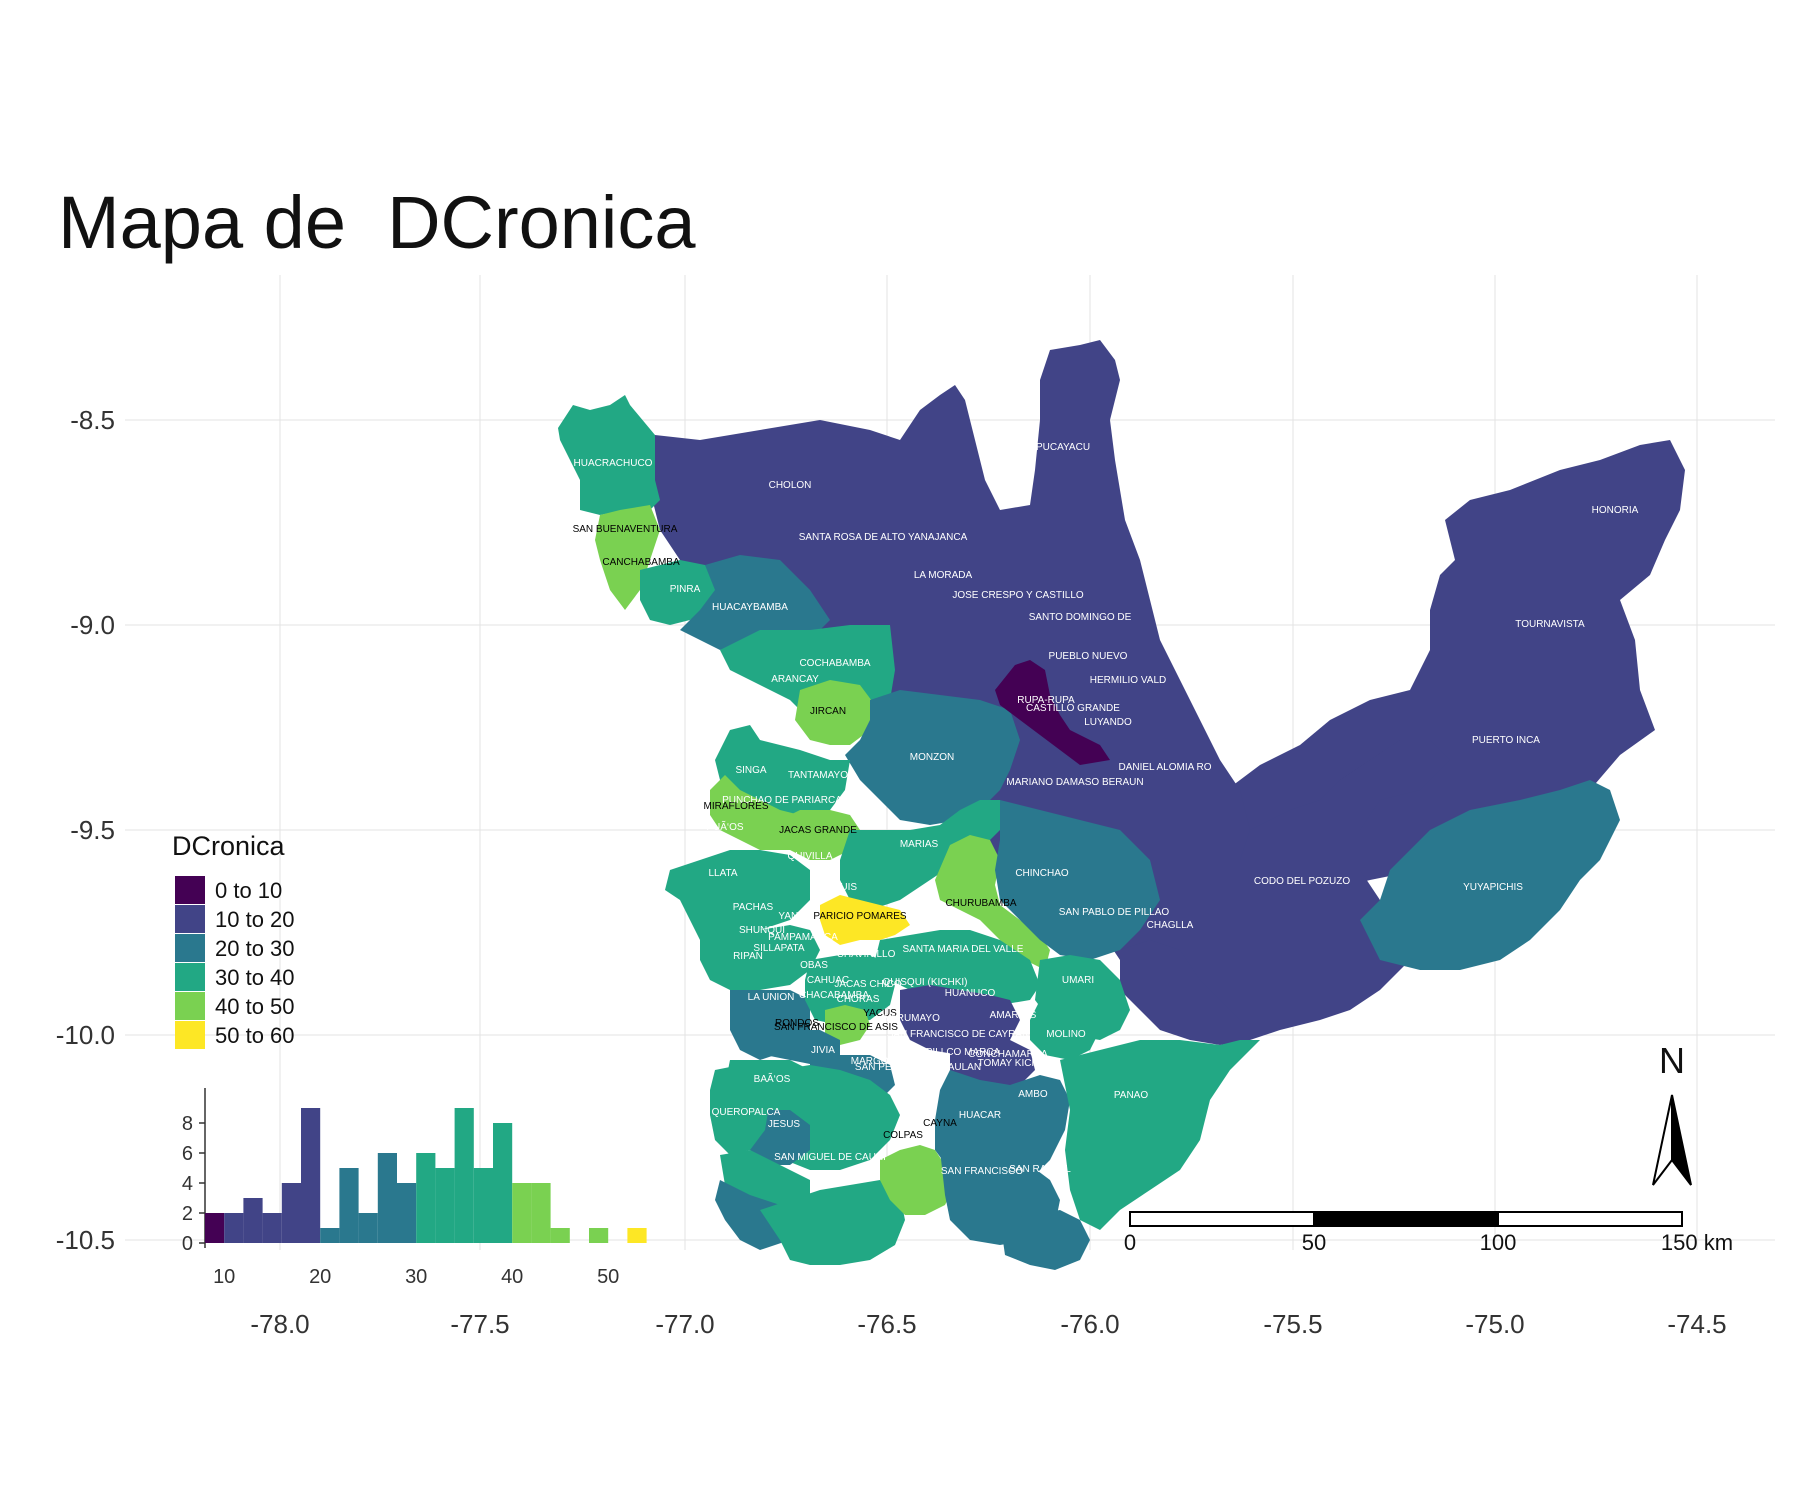  What do you see at coordinates (255, 977) in the screenshot?
I see `legend-label: 30 to 40` at bounding box center [255, 977].